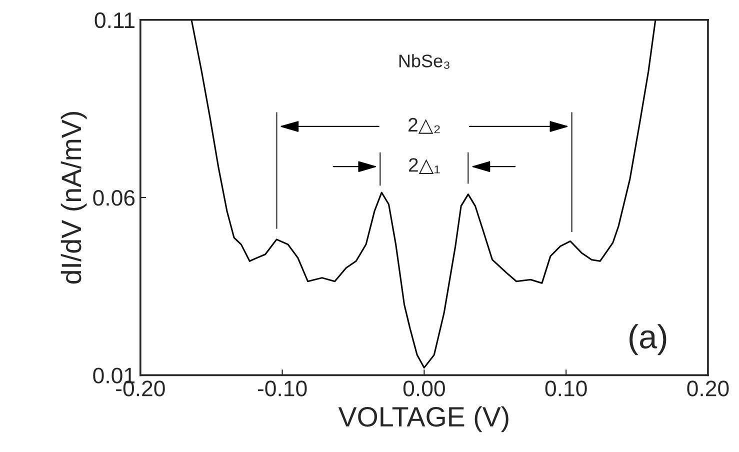  Describe the element at coordinates (114, 20) in the screenshot. I see `y-tick-label: 0.11` at that location.